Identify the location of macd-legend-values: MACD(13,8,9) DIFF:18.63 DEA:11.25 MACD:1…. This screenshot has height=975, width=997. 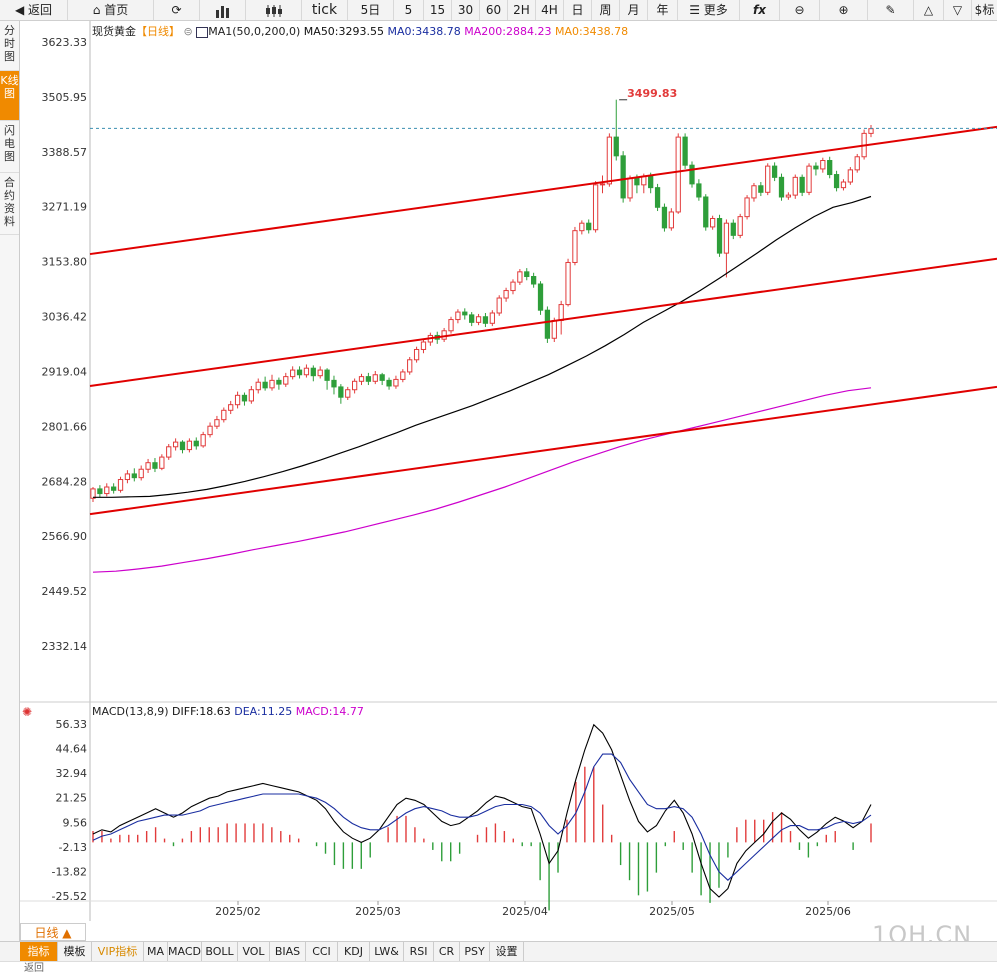
(228, 711).